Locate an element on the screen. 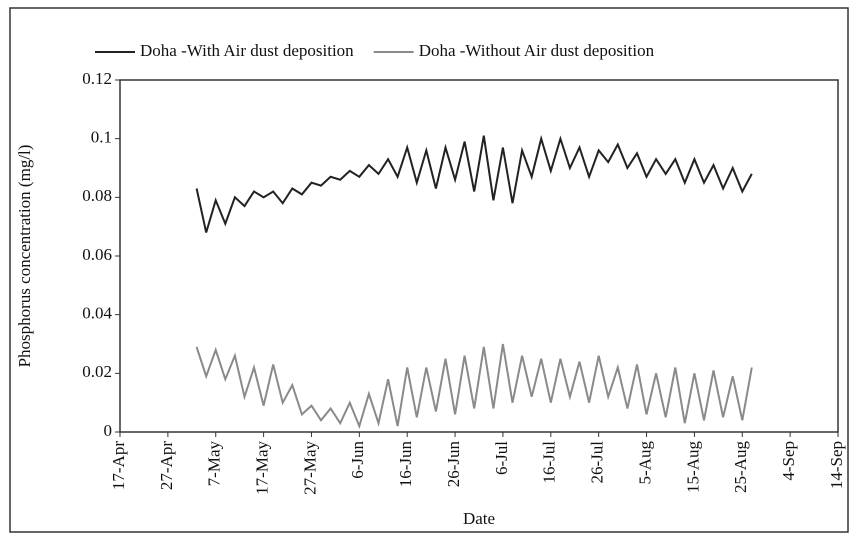 Image resolution: width=855 pixels, height=540 pixels. x-tick-label: 26-Jul is located at coordinates (597, 462).